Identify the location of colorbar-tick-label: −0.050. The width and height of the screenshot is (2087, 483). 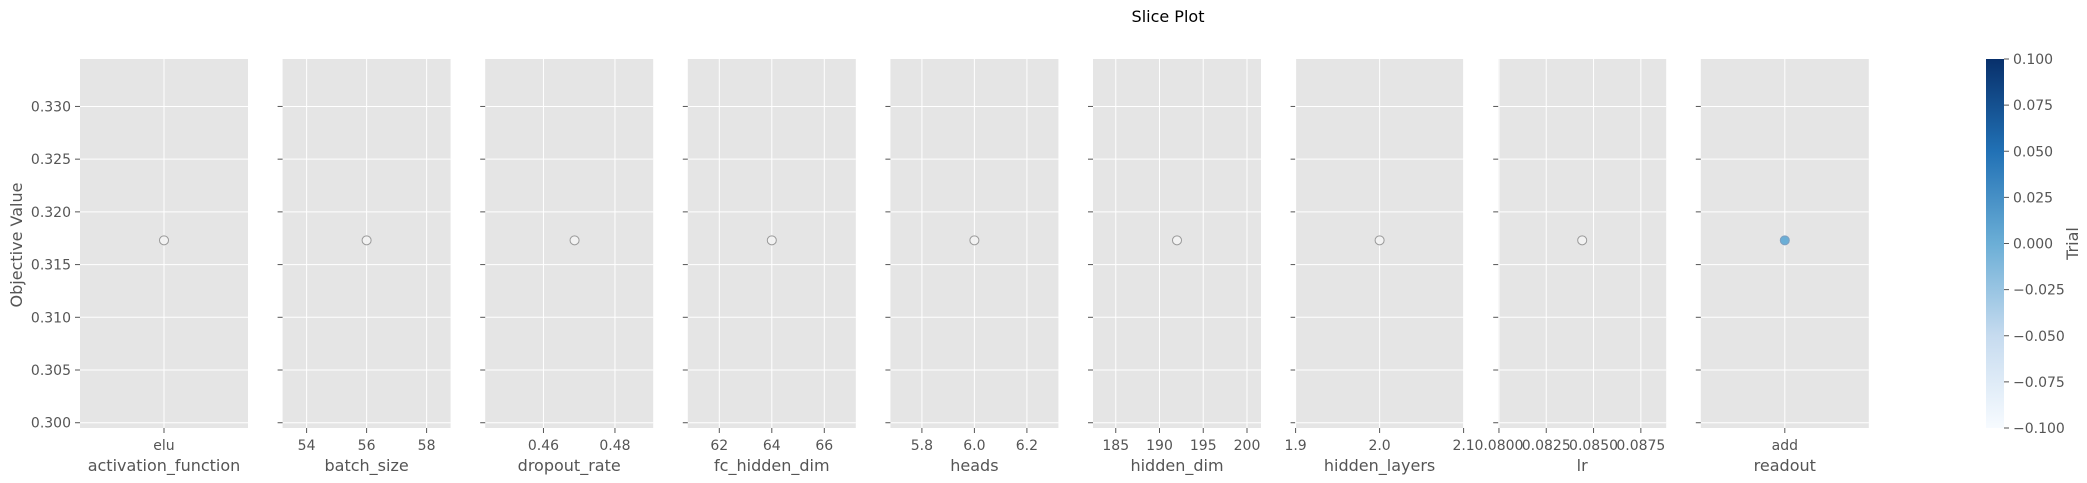
(2039, 337).